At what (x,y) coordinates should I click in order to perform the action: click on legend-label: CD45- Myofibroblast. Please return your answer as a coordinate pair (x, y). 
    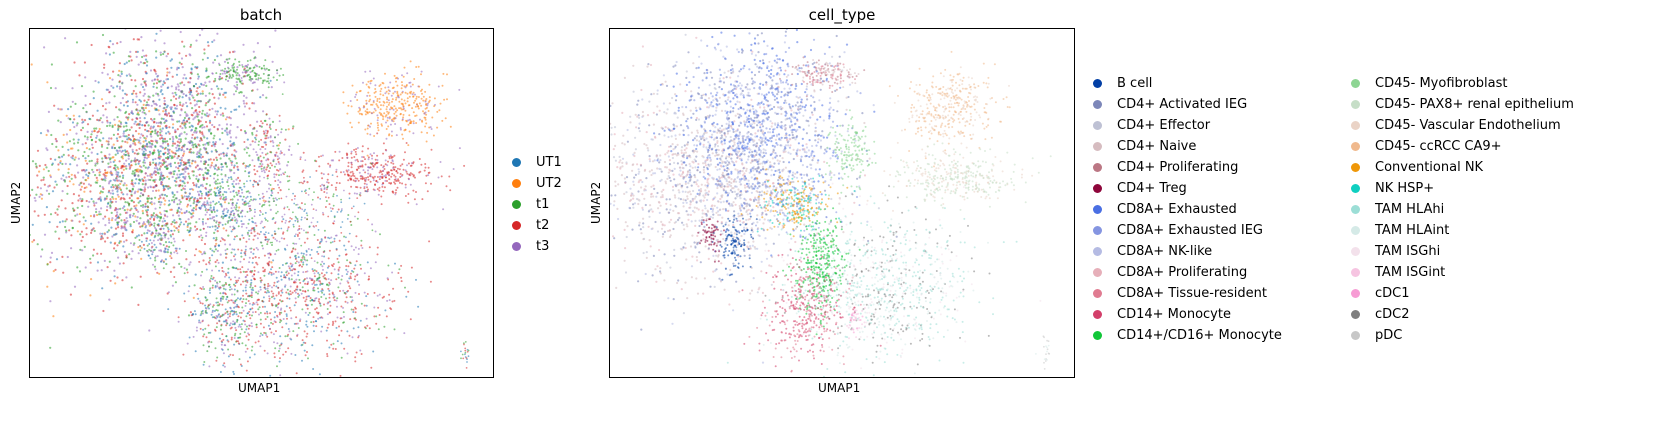
    Looking at the image, I should click on (1441, 83).